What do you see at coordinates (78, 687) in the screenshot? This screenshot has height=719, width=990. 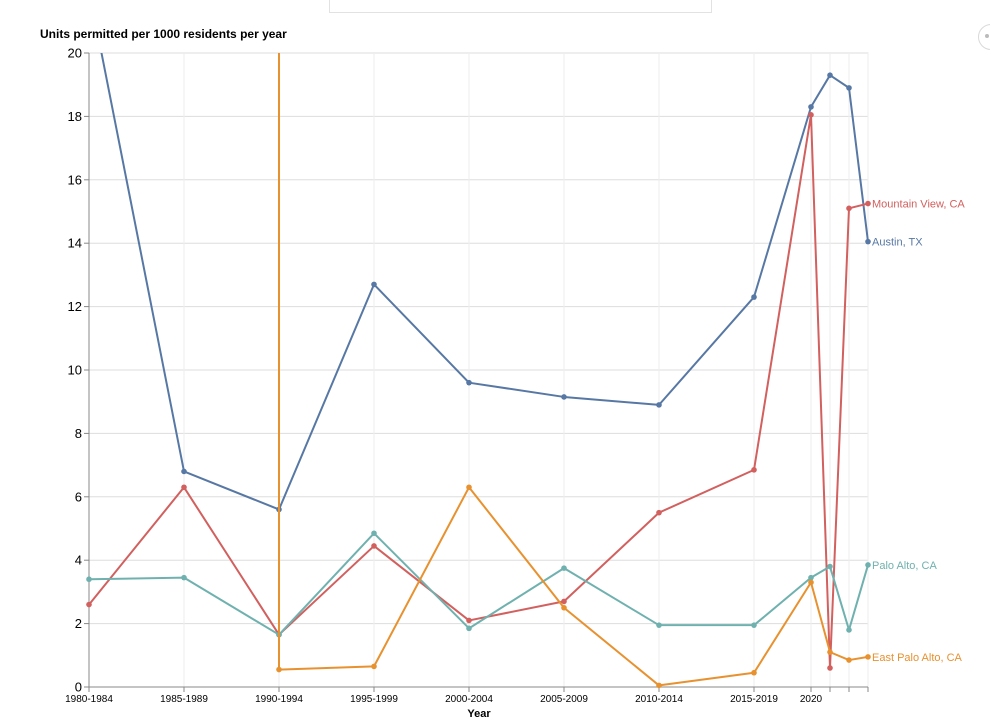 I see `y-tick-label: 0` at bounding box center [78, 687].